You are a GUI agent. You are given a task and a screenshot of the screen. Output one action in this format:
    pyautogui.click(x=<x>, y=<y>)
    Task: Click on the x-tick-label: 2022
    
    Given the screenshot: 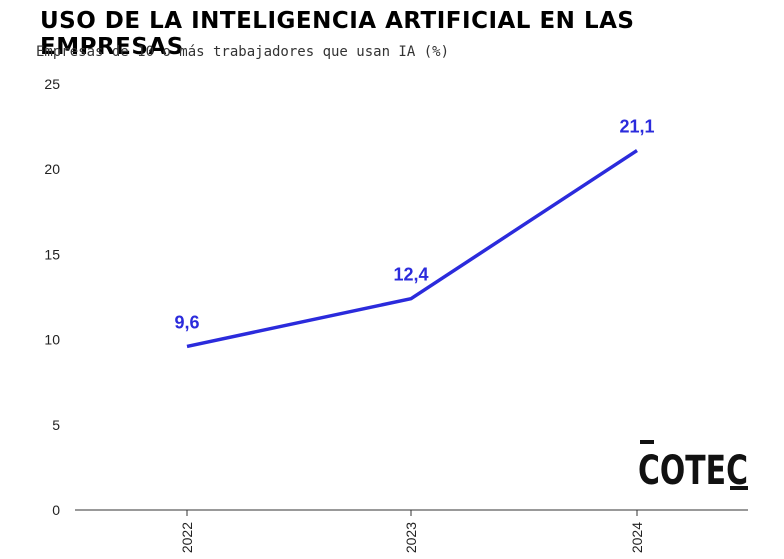 What is the action you would take?
    pyautogui.click(x=187, y=537)
    